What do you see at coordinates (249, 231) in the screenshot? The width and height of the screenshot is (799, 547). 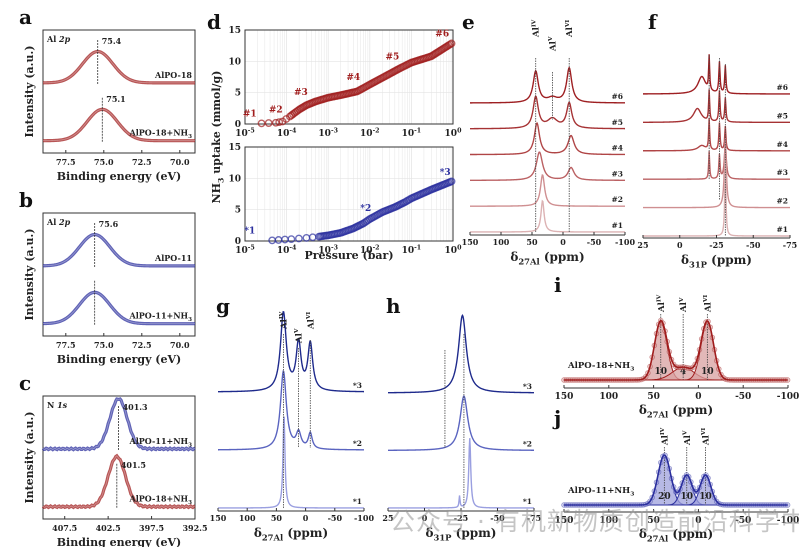 I see `point-annotation: *1` at bounding box center [249, 231].